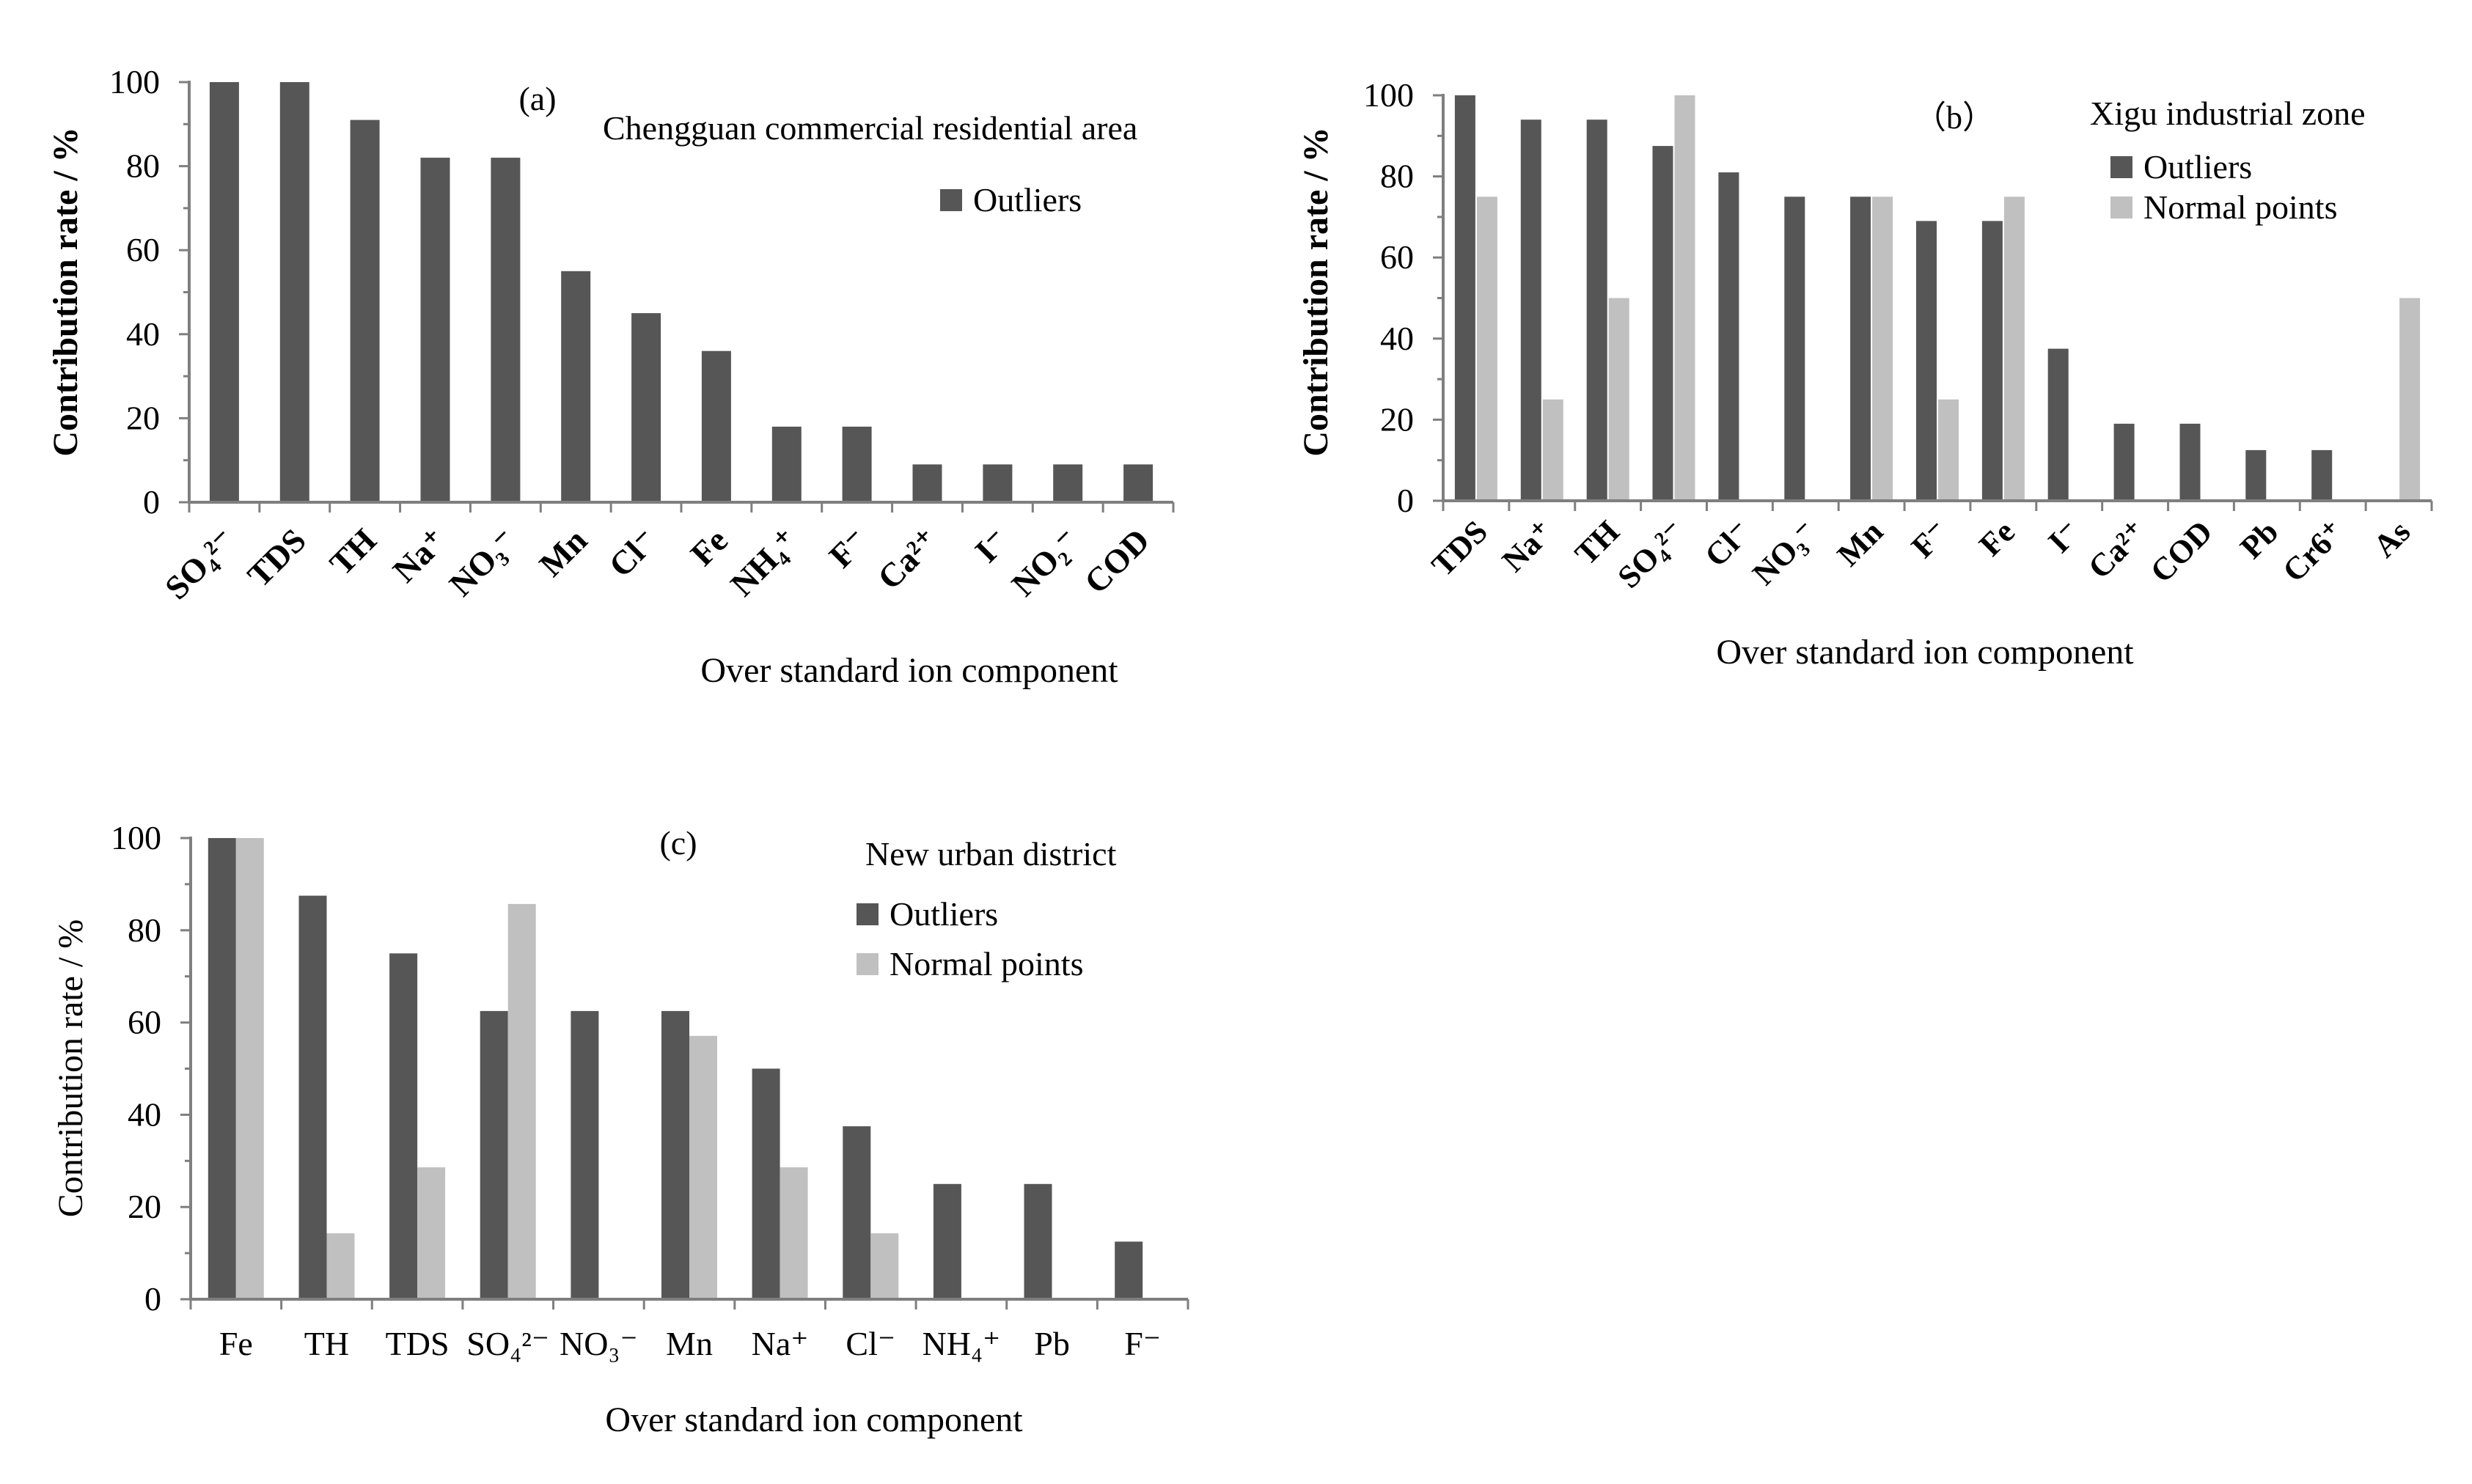 This screenshot has height=1484, width=2472. What do you see at coordinates (962, 1343) in the screenshot?
I see `x-tick-label: NH₄⁺` at bounding box center [962, 1343].